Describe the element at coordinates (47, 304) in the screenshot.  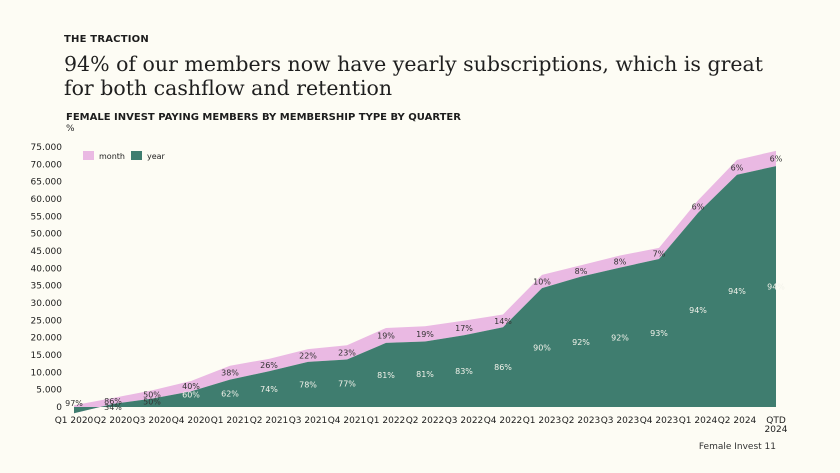
I see `y-tick-label: 30.000` at that location.